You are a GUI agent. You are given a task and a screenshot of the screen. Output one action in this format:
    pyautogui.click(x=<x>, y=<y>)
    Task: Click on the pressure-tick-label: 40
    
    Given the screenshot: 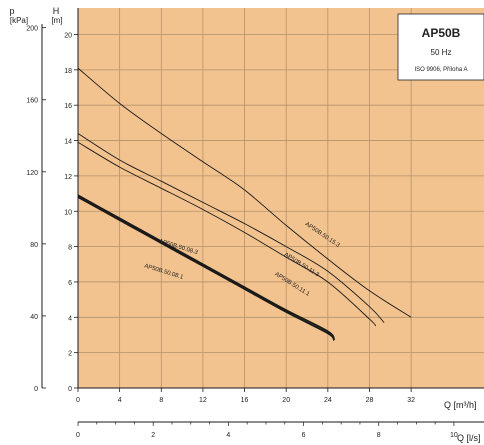 What is the action you would take?
    pyautogui.click(x=34, y=317)
    